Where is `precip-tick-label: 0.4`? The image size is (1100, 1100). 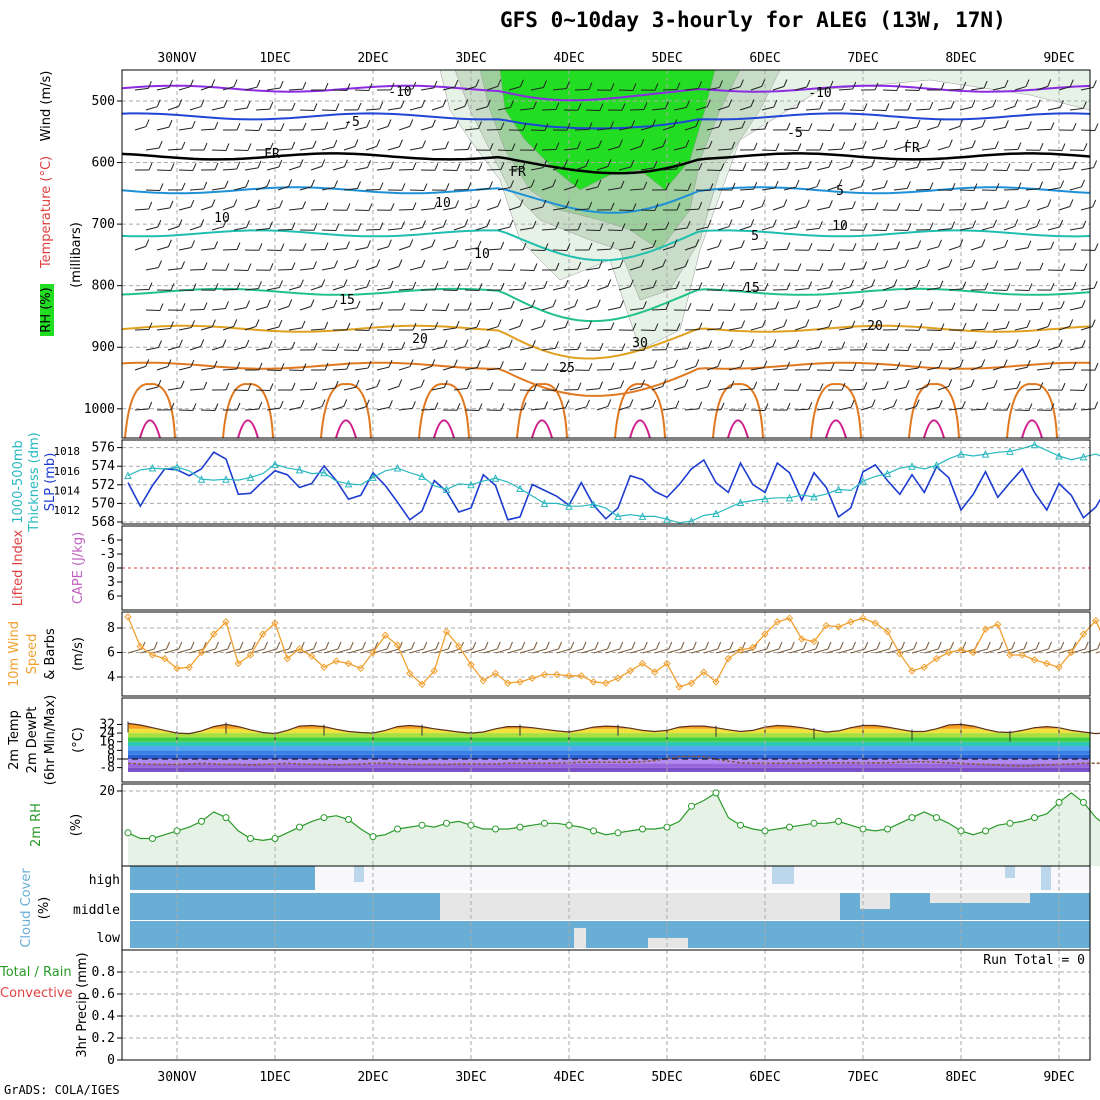
precip-tick-label: 0.4 is located at coordinates (104, 1016).